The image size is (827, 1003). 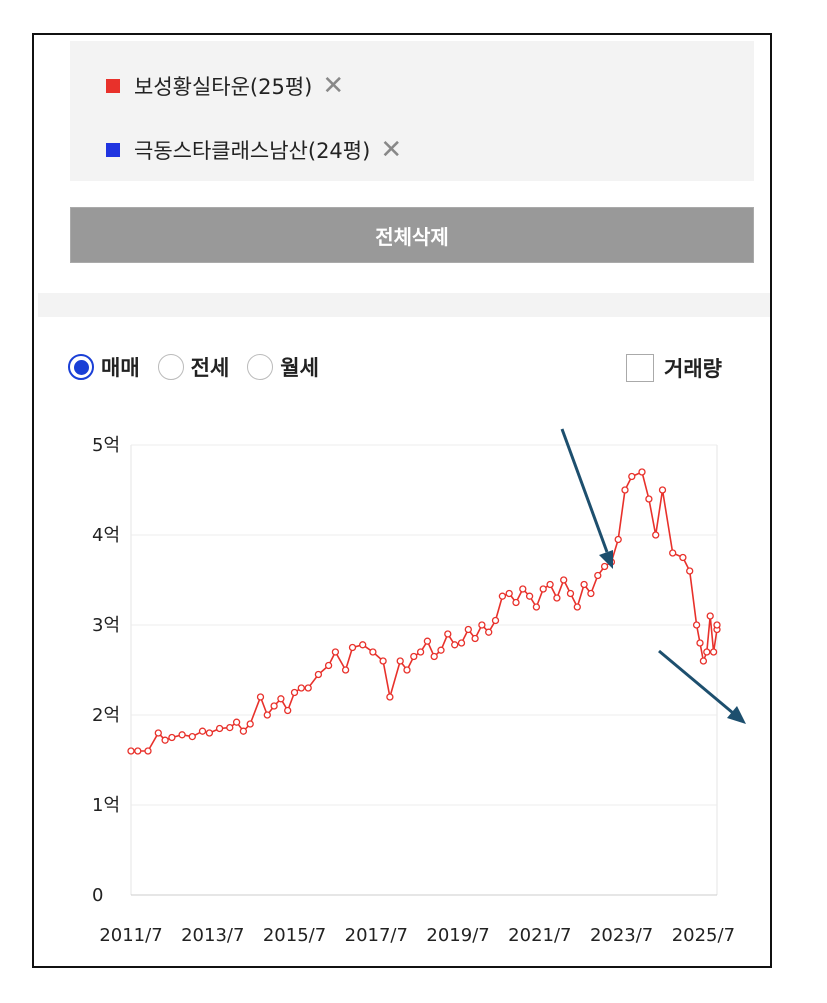 I want to click on volume-toggle: 거래량, so click(x=674, y=368).